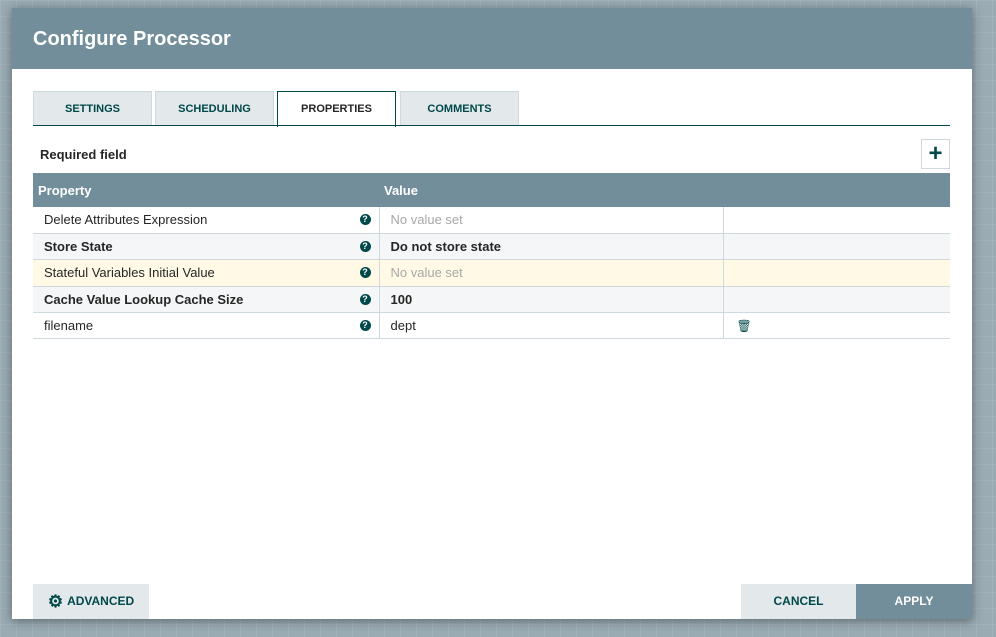 The height and width of the screenshot is (637, 996). Describe the element at coordinates (206, 273) in the screenshot. I see `property-name: Stateful Variables Initial Value?` at that location.